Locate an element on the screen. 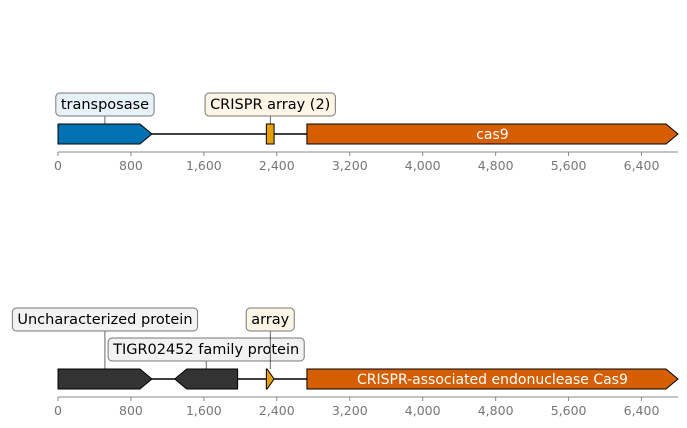  feature-label-crispr-array-2: CRISPR array (2) is located at coordinates (270, 105).